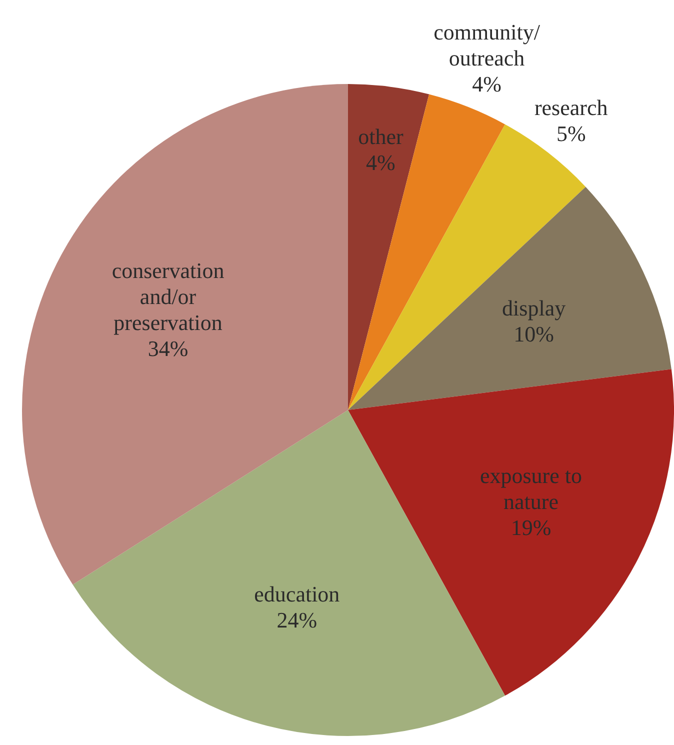 Image resolution: width=674 pixels, height=745 pixels. I want to click on slice-label: conservation and/or preservation, so click(168, 296).